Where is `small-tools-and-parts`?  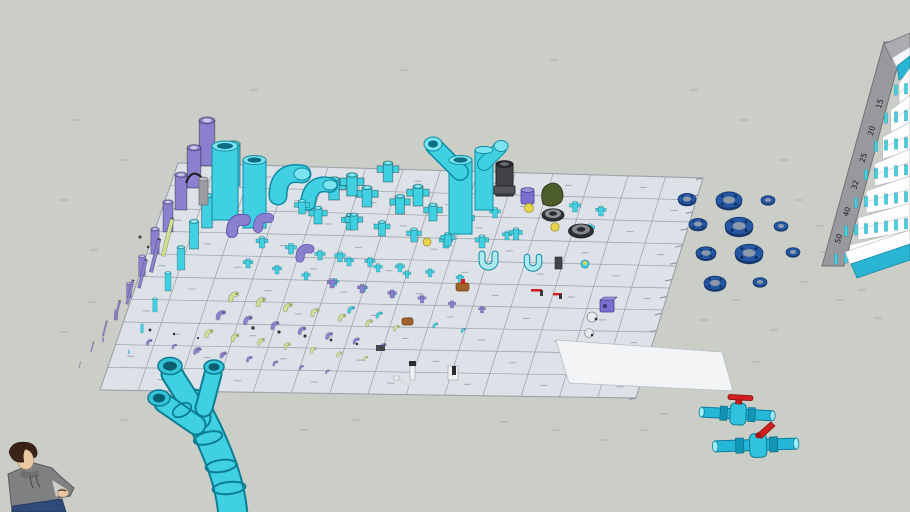 small-tools-and-parts is located at coordinates (497, 315).